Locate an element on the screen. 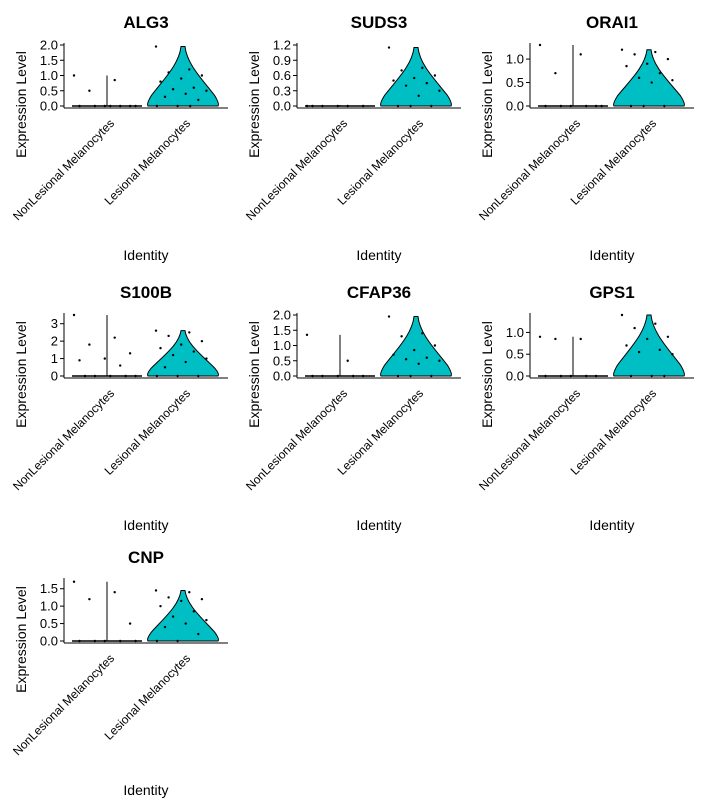 The height and width of the screenshot is (808, 701). y-tick-label: 0.6 is located at coordinates (282, 75).